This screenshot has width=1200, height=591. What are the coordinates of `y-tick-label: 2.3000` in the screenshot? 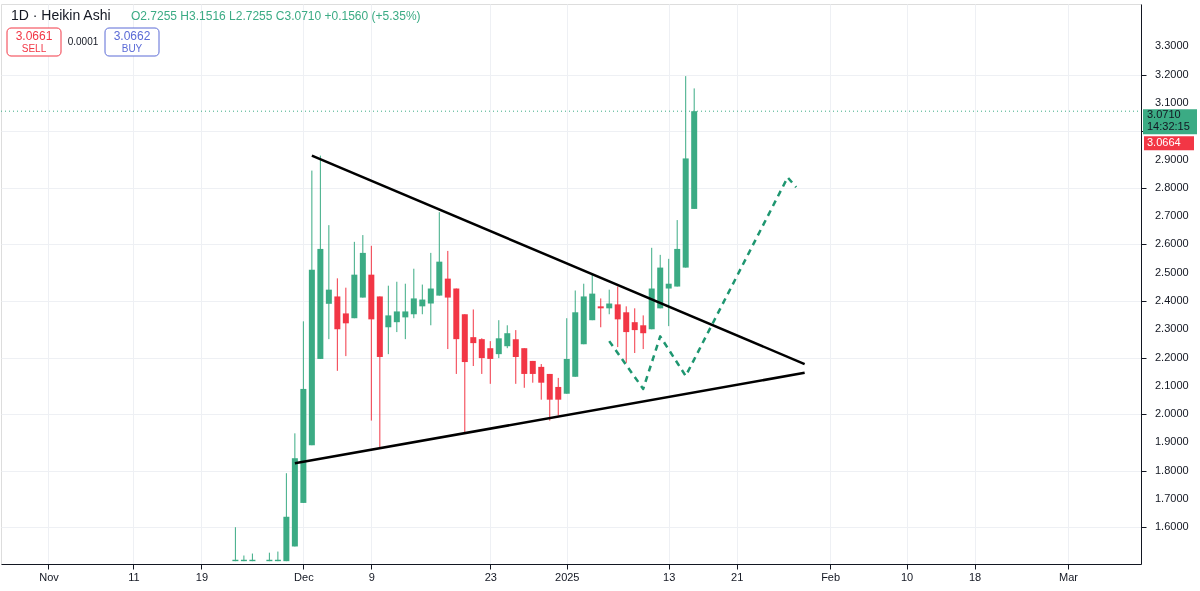 It's located at (1172, 328).